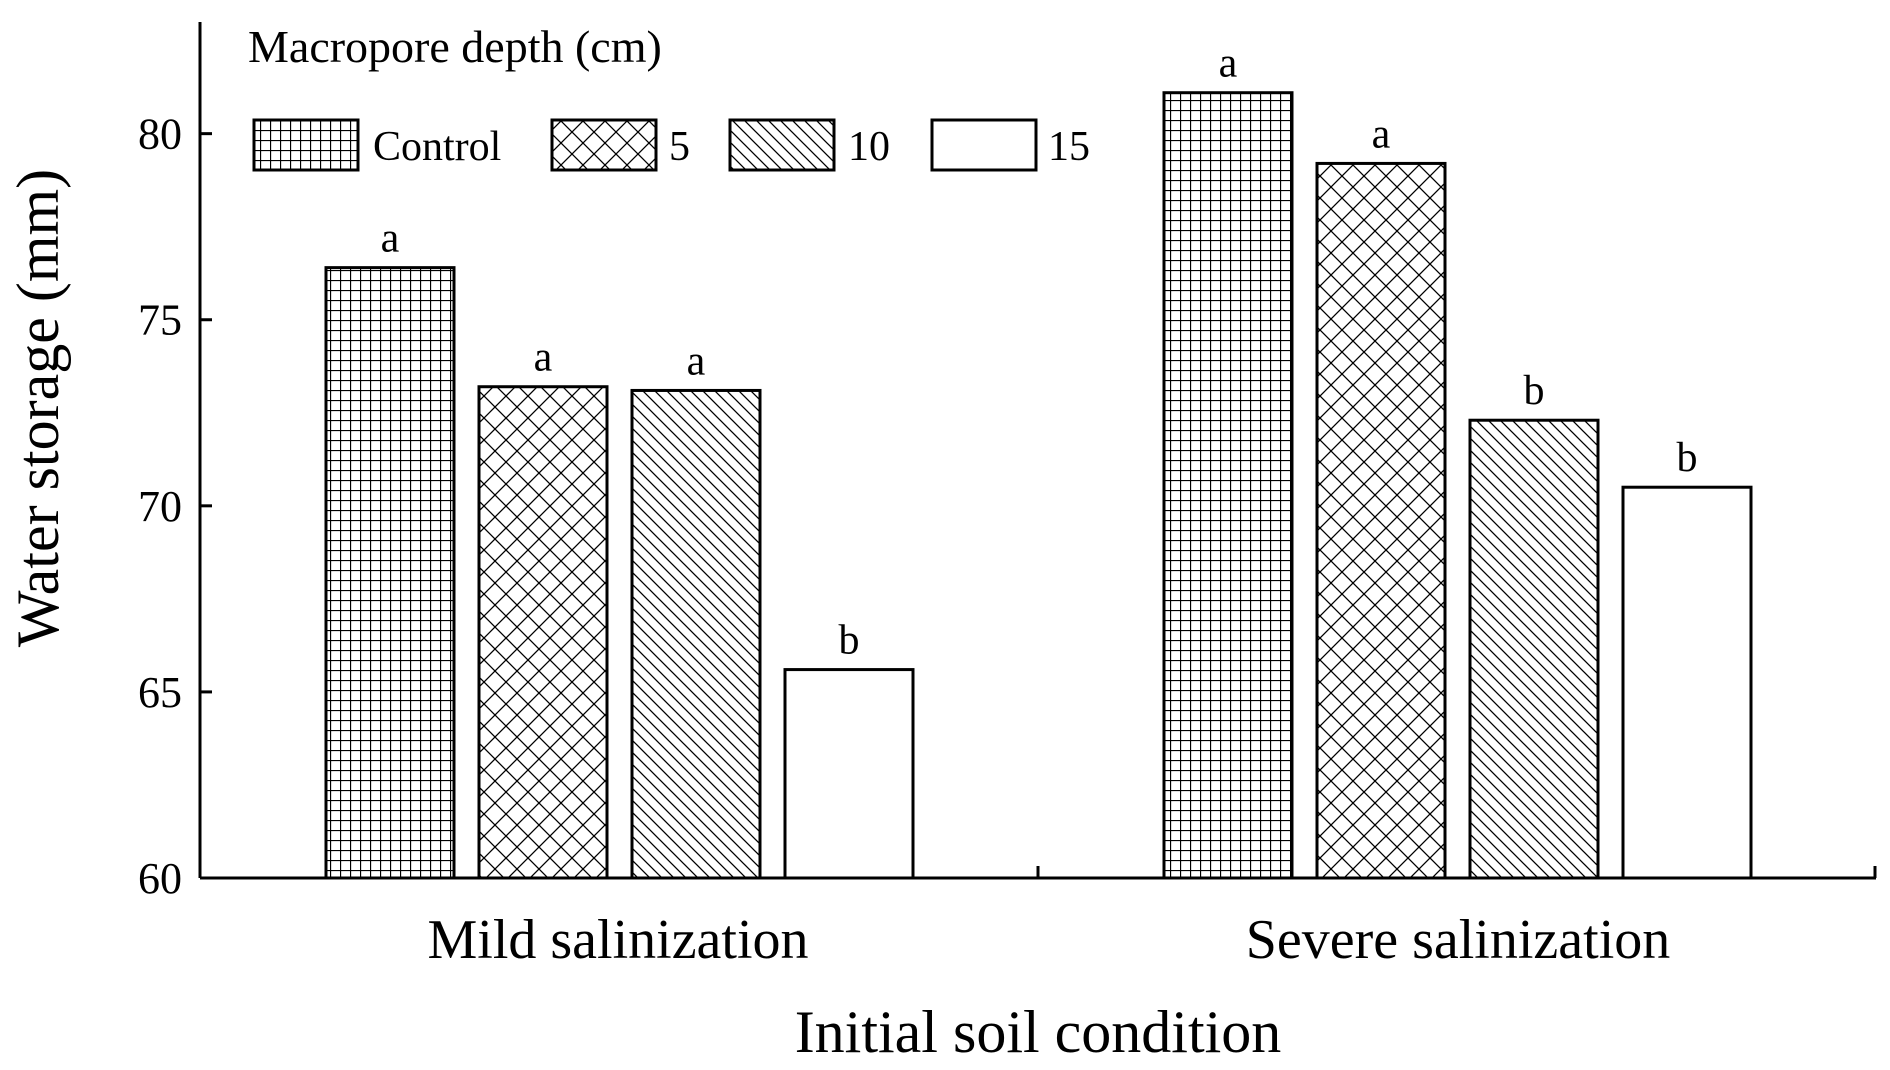 The height and width of the screenshot is (1070, 1890). What do you see at coordinates (38, 408) in the screenshot?
I see `y-axis-title: Water storage (mm)` at bounding box center [38, 408].